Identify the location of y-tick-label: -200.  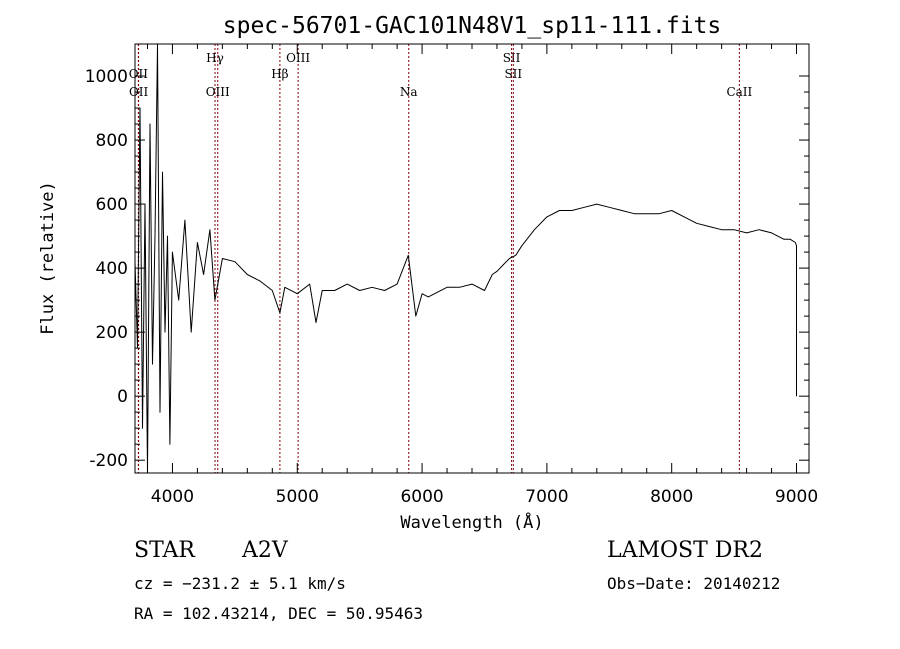
(108, 461).